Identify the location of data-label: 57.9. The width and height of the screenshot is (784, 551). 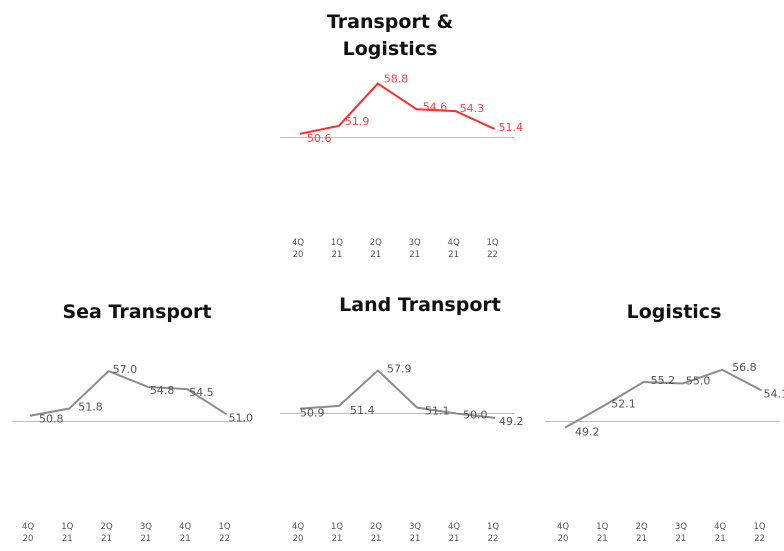
(399, 368).